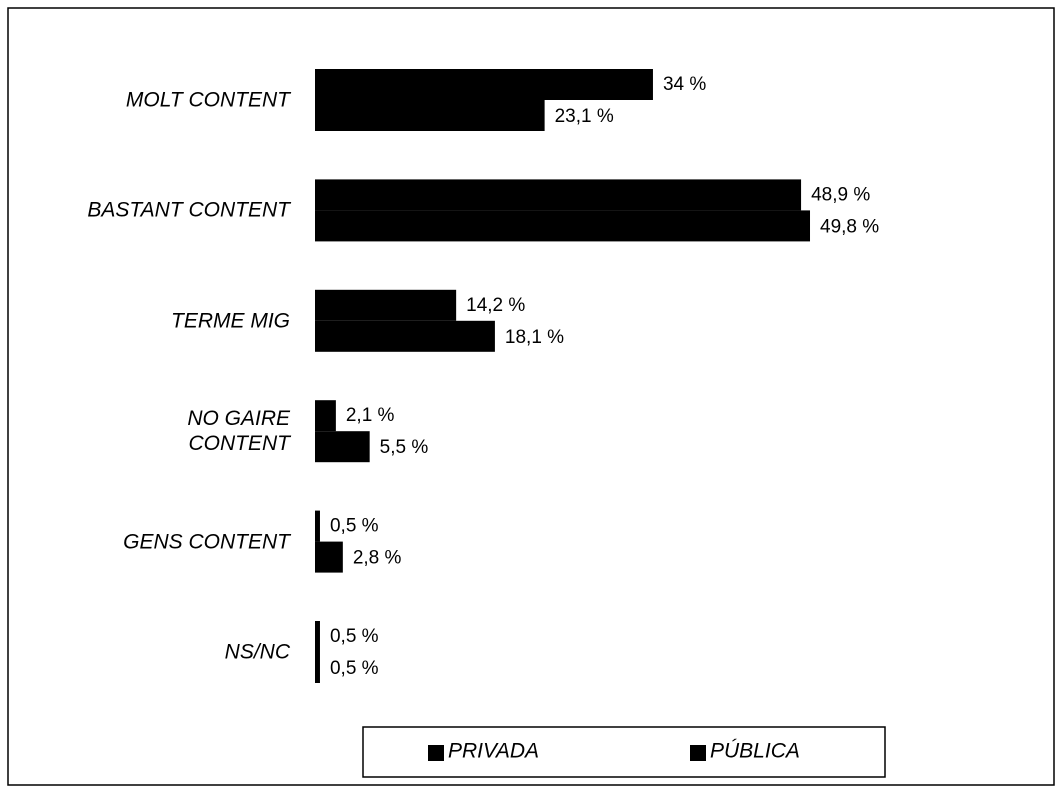 This screenshot has height=795, width=1061. What do you see at coordinates (238, 431) in the screenshot?
I see `category-label: NO GAIRE CONTENT` at bounding box center [238, 431].